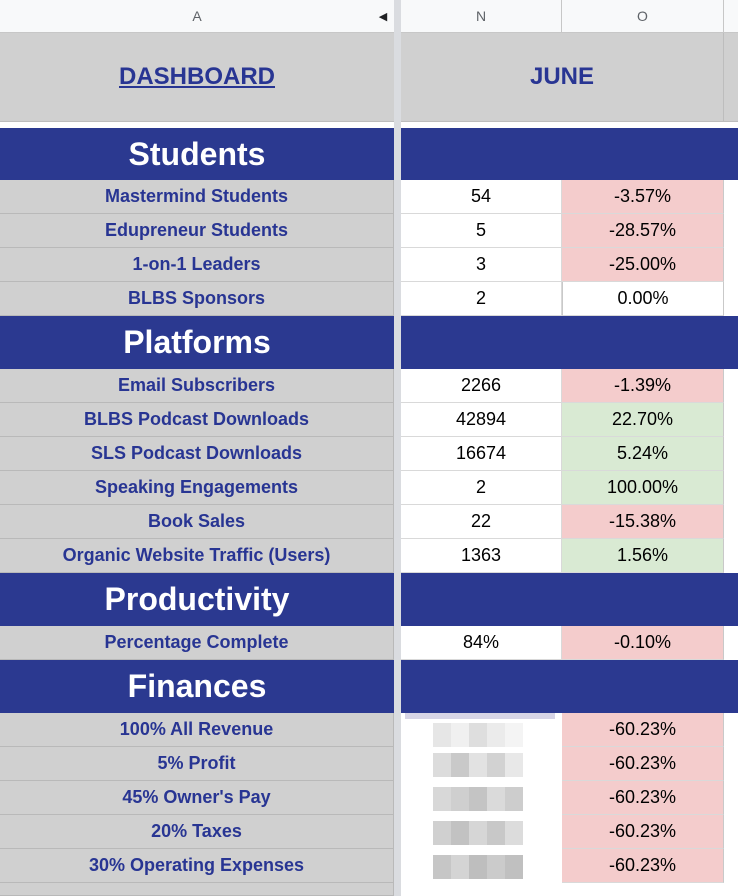  Describe the element at coordinates (481, 556) in the screenshot. I see `row-value: 1363` at that location.